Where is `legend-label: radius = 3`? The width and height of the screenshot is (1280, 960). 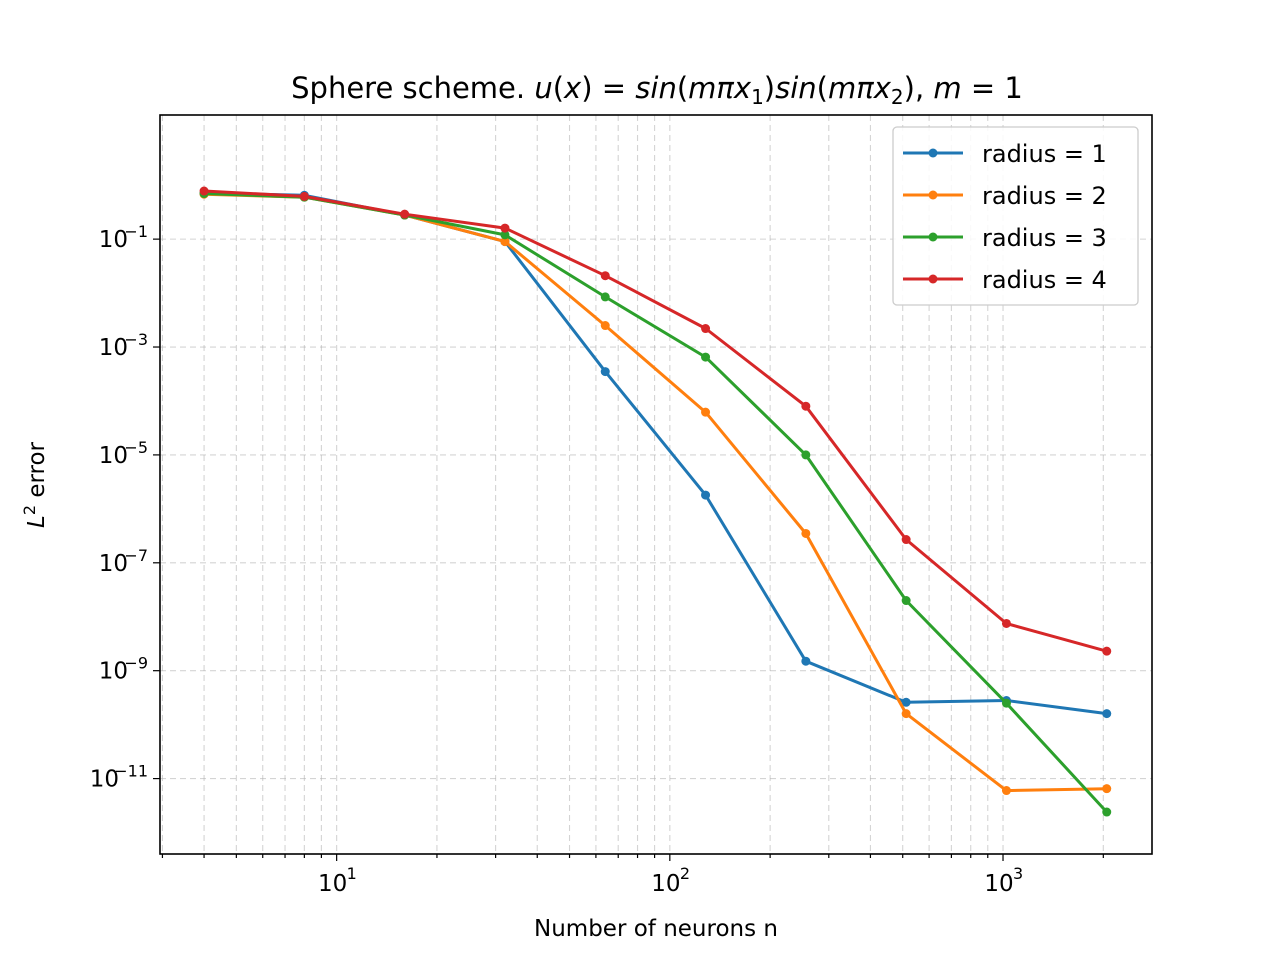
legend-label: radius = 3 is located at coordinates (1044, 238).